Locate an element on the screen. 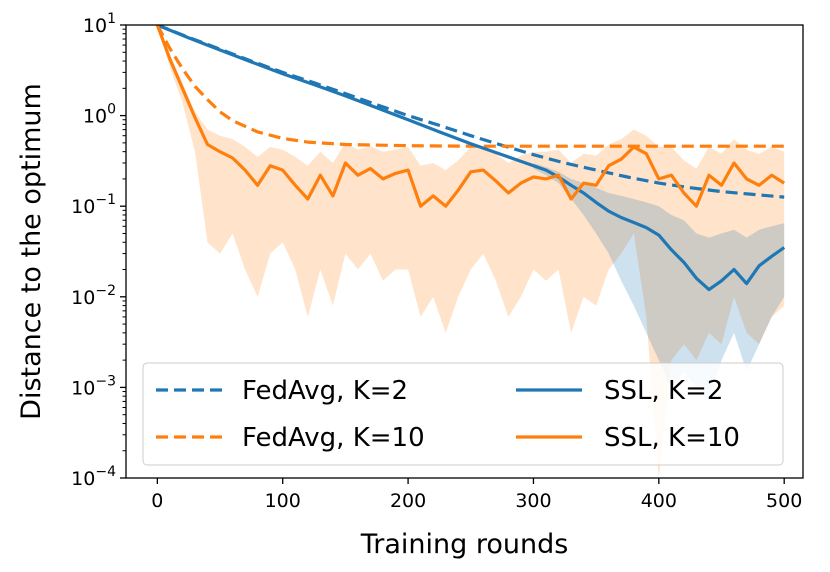 This screenshot has width=830, height=572. y-tick-label: 10⁰ is located at coordinates (99, 115).